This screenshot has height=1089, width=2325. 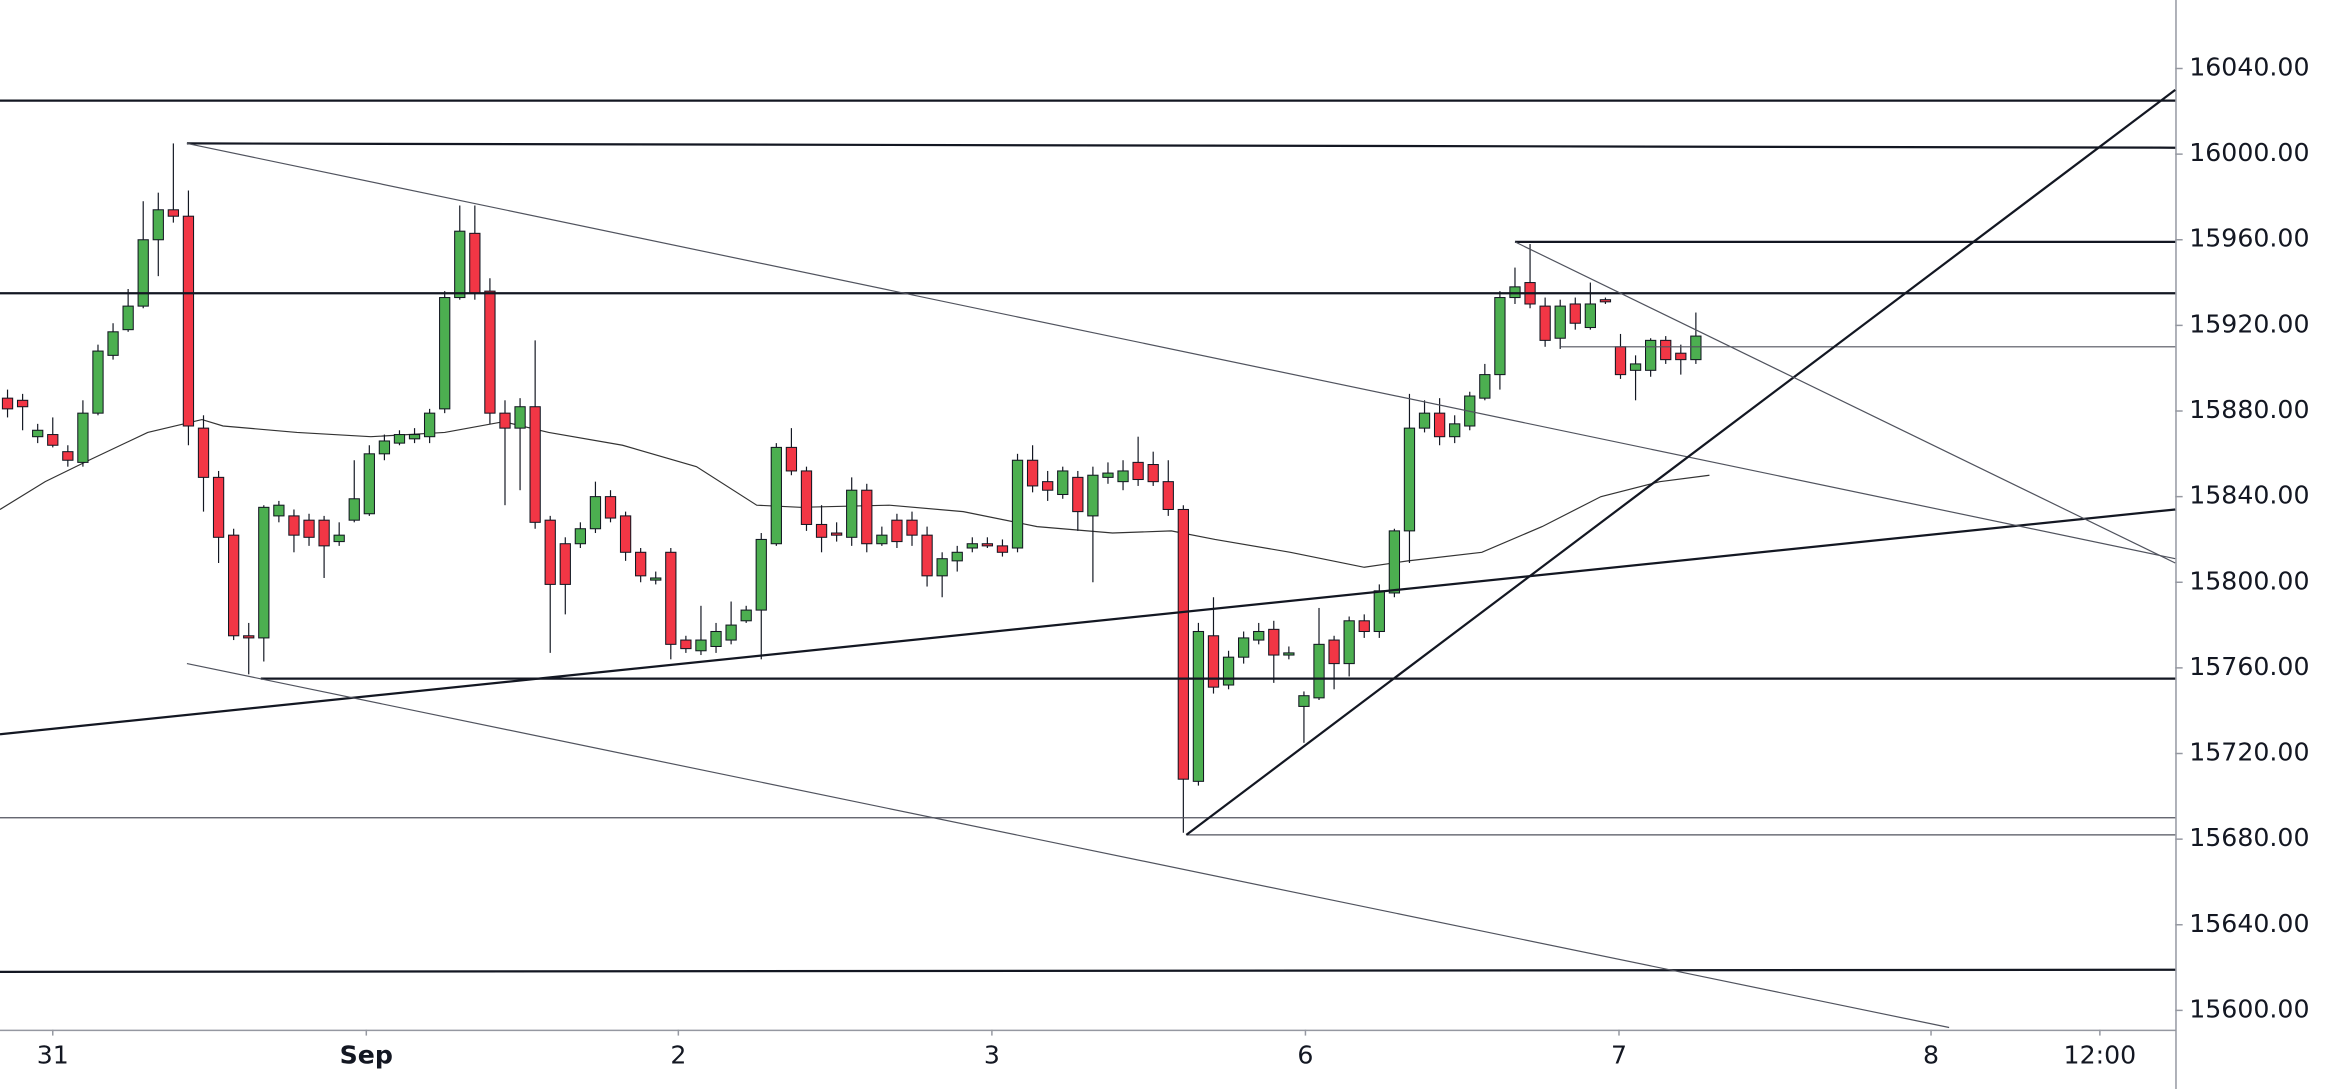 What do you see at coordinates (1931, 1054) in the screenshot?
I see `x-tick-label: 8` at bounding box center [1931, 1054].